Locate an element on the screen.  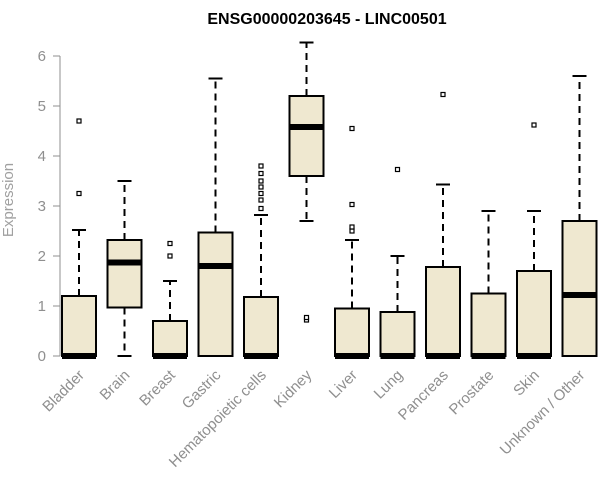
y-tick-label: 4 is located at coordinates (42, 156).